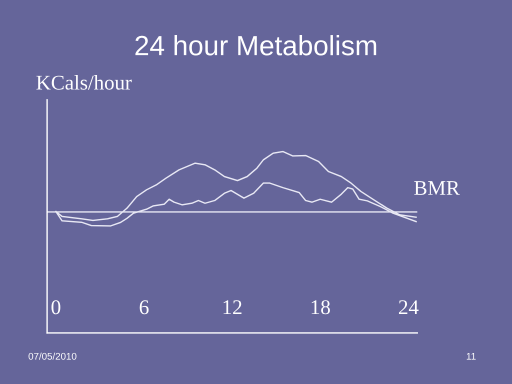 This screenshot has height=384, width=512. I want to click on x-tick-label: 6, so click(144, 307).